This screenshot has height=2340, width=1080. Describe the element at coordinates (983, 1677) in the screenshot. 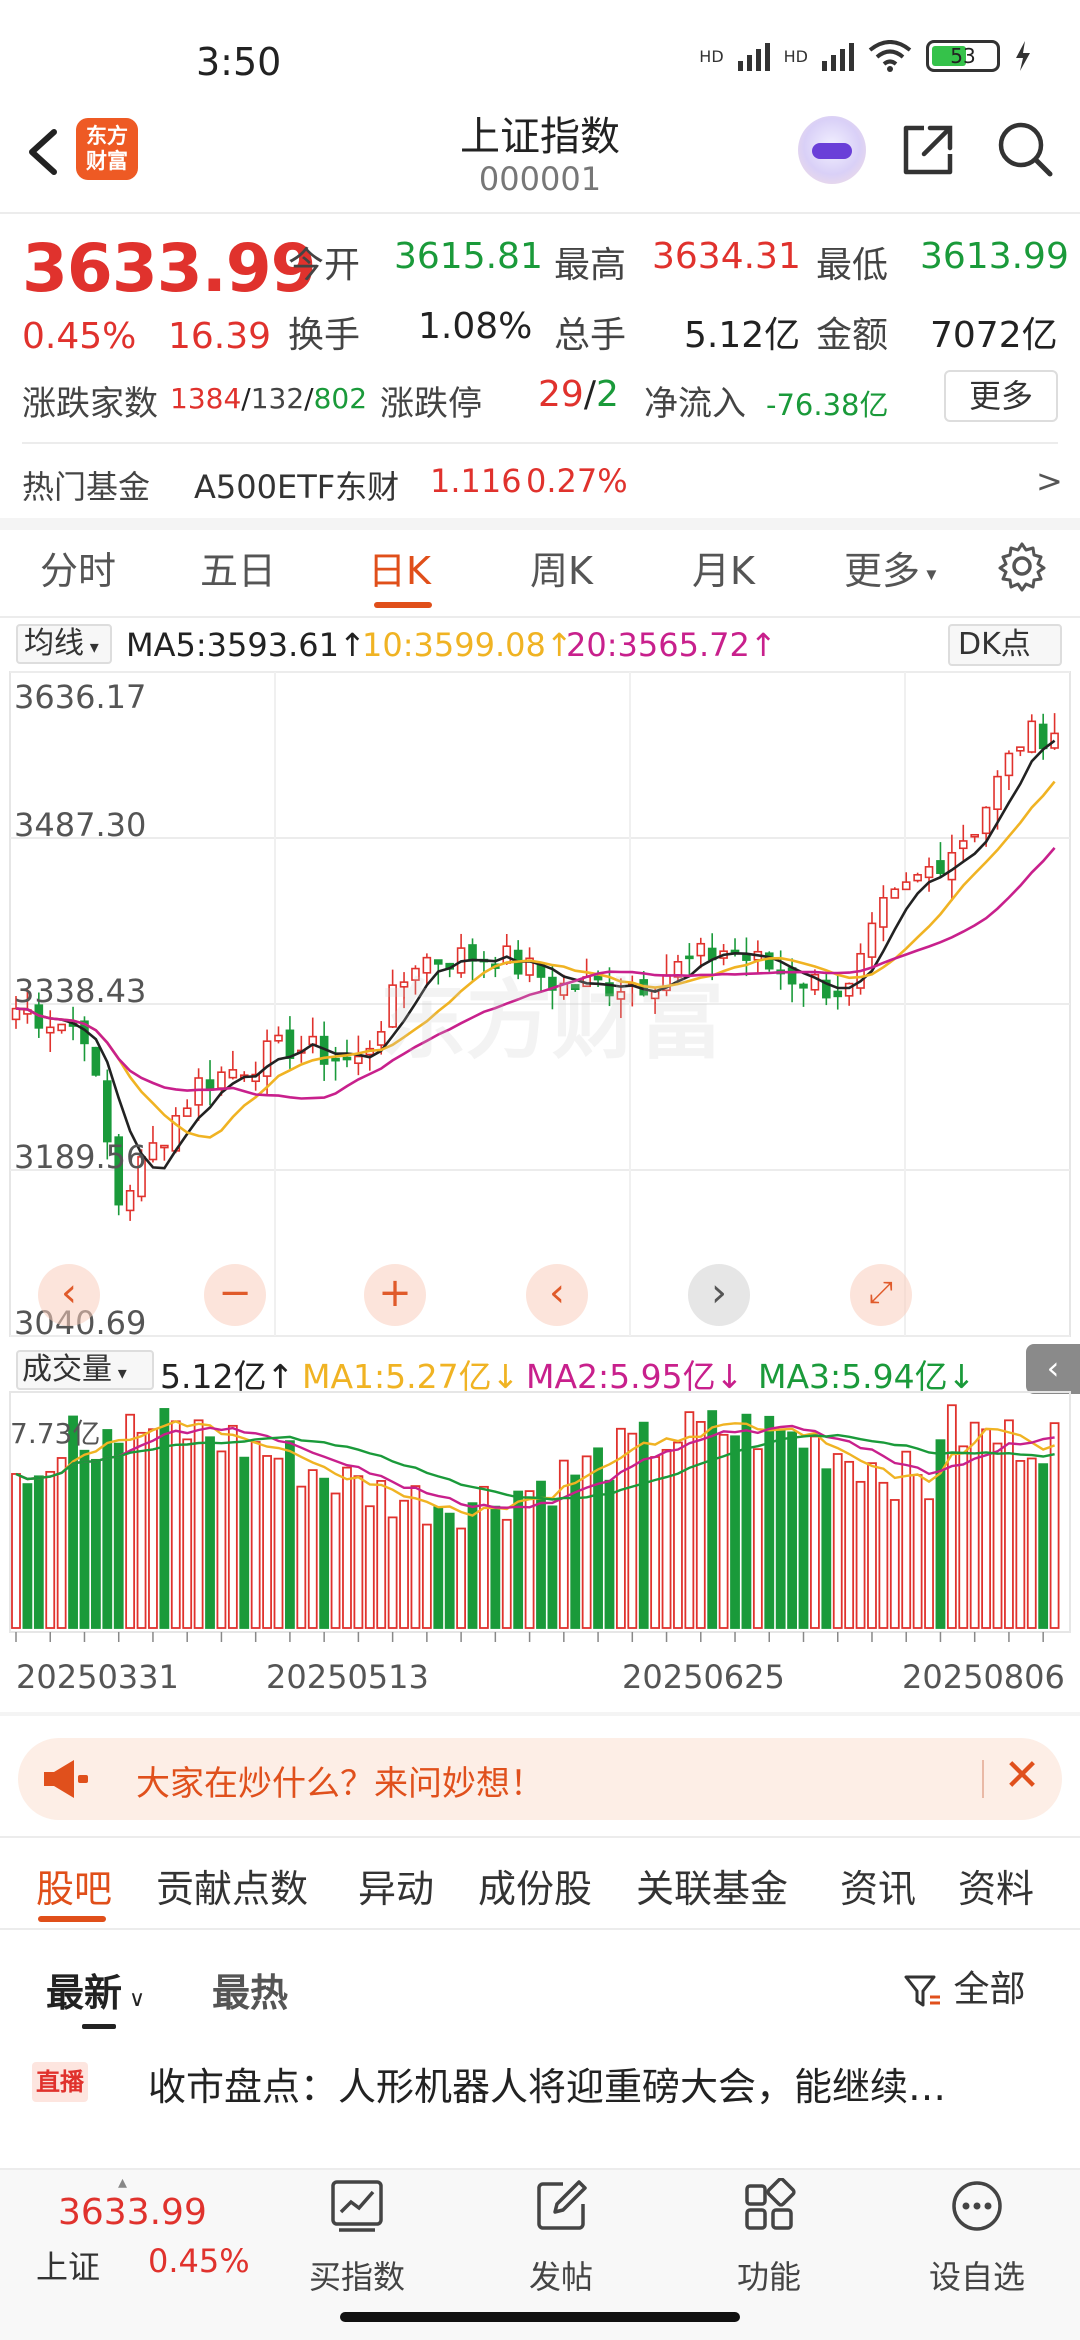

I see `date-label-4: 20250806` at that location.